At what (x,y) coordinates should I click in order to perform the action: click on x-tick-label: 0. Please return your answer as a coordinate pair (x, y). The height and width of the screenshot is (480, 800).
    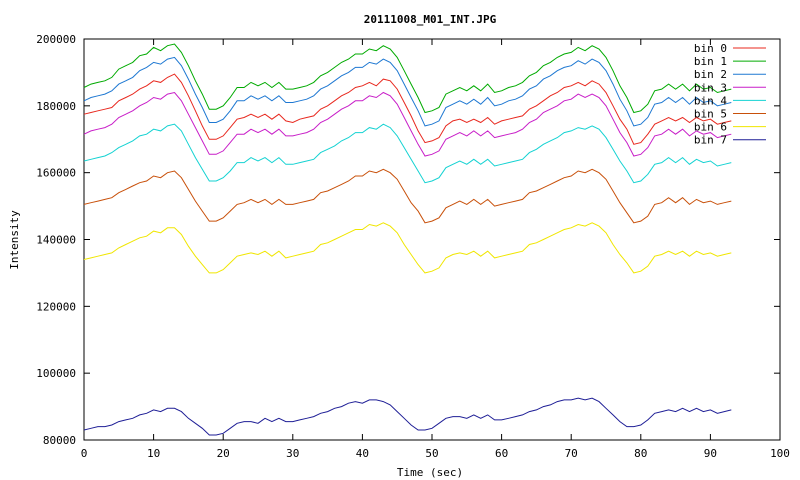
    Looking at the image, I should click on (84, 453).